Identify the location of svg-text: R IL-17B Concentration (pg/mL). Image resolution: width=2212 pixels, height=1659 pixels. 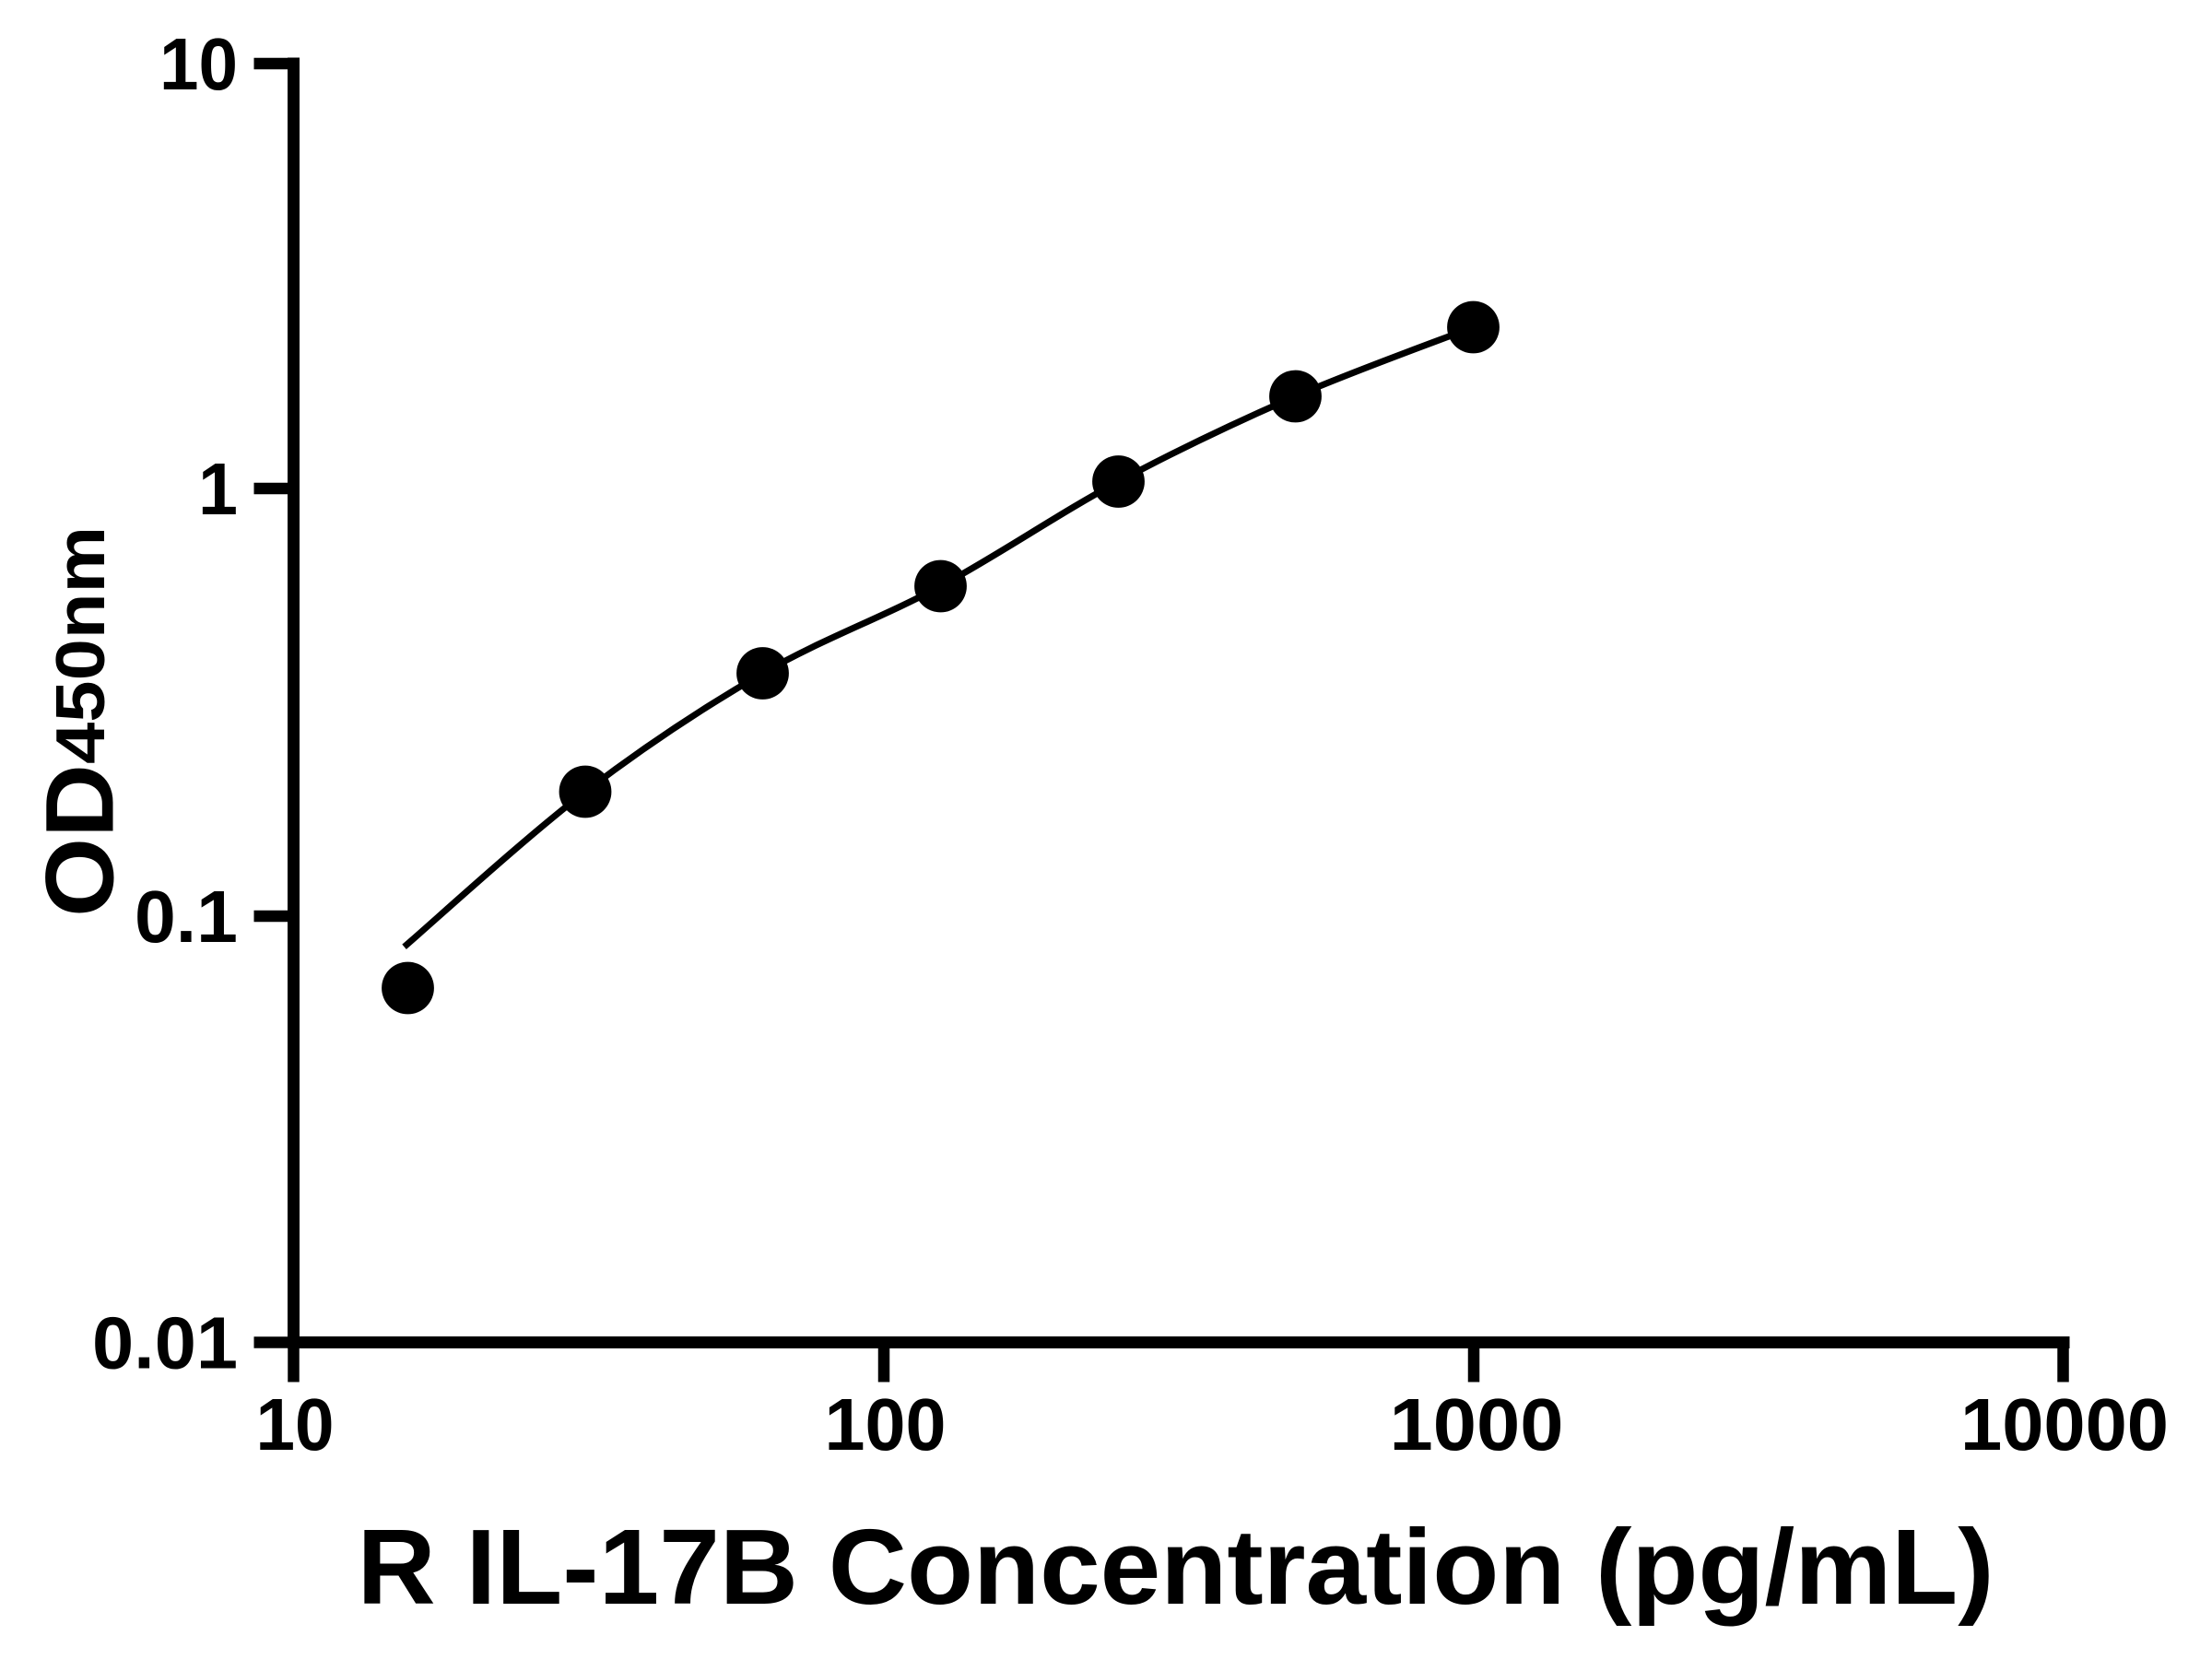
(1176, 1567).